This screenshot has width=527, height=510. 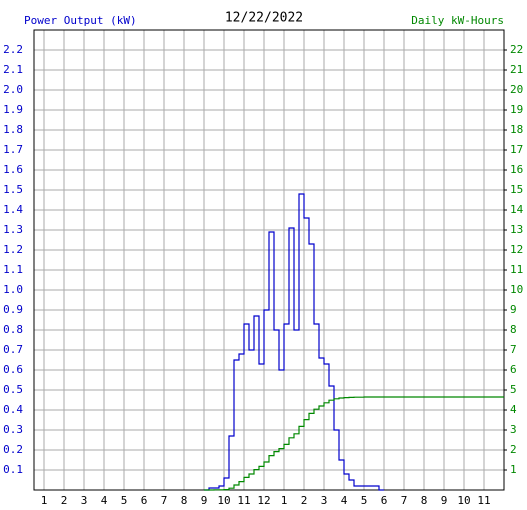 What do you see at coordinates (13, 449) in the screenshot?
I see `y-tick-label: 0.2` at bounding box center [13, 449].